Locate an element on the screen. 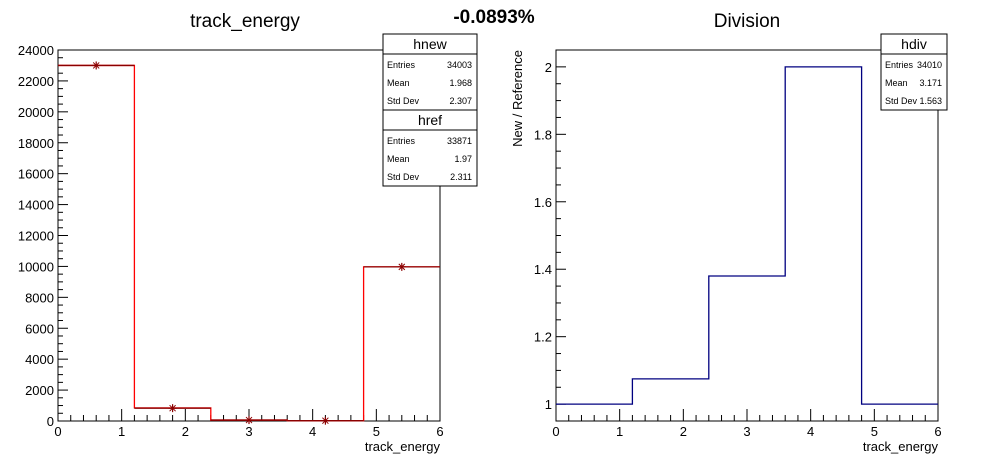  y-tick-label: 22000 is located at coordinates (36, 81).